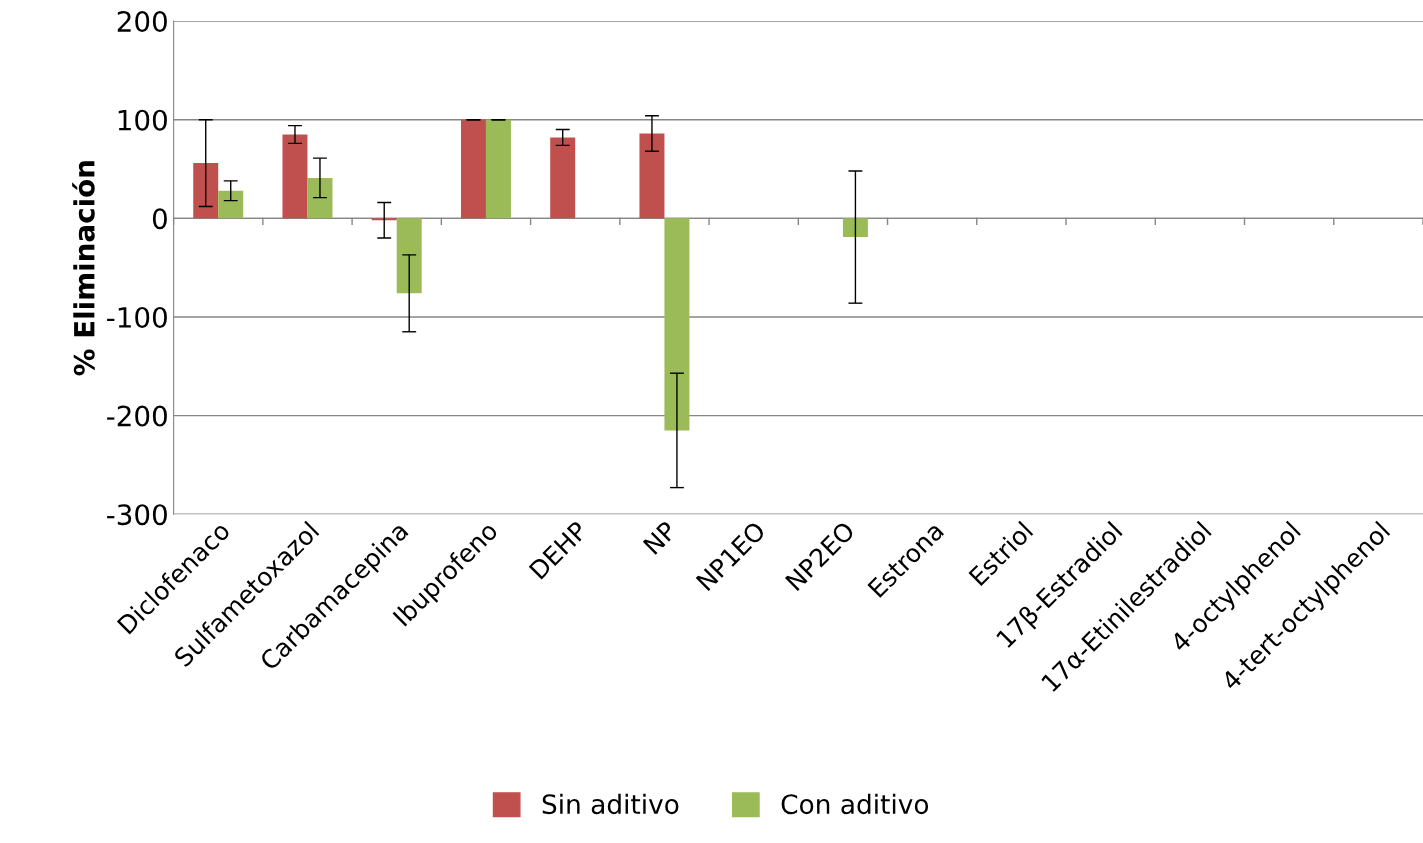 This screenshot has height=843, width=1423. Describe the element at coordinates (855, 804) in the screenshot. I see `legend-label: Con aditivo` at that location.